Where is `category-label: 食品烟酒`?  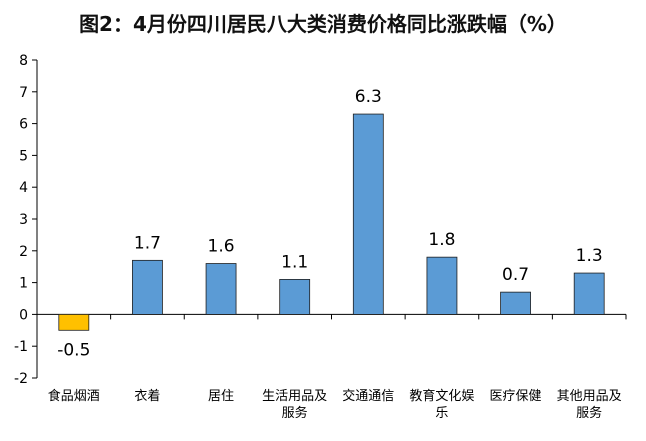
category-label: 食品烟酒 is located at coordinates (74, 396).